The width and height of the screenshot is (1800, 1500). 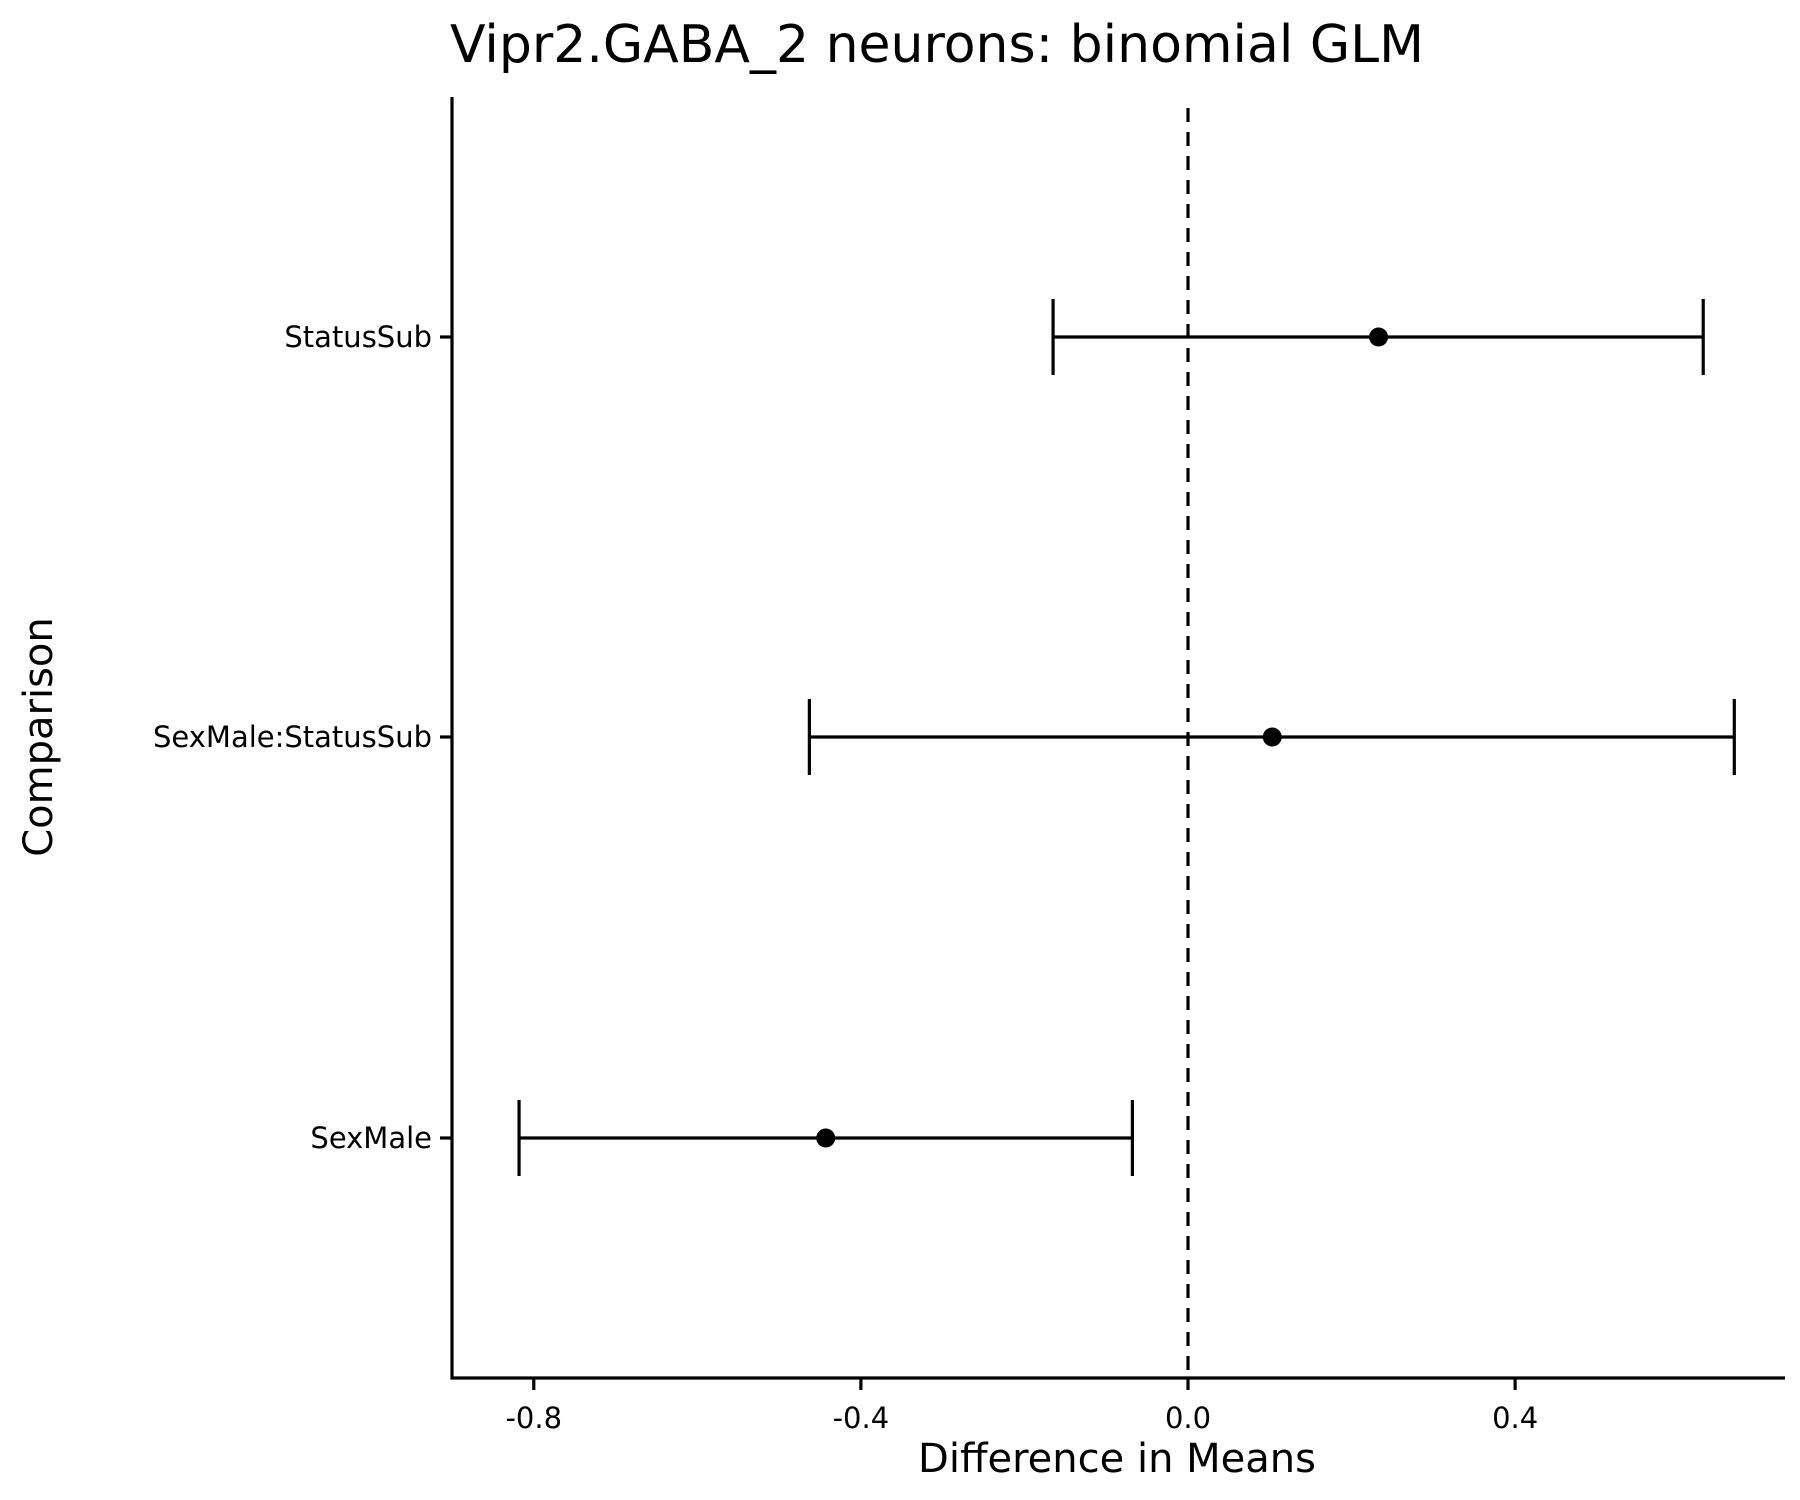 I want to click on y-tick-label: SexMale, so click(x=371, y=1138).